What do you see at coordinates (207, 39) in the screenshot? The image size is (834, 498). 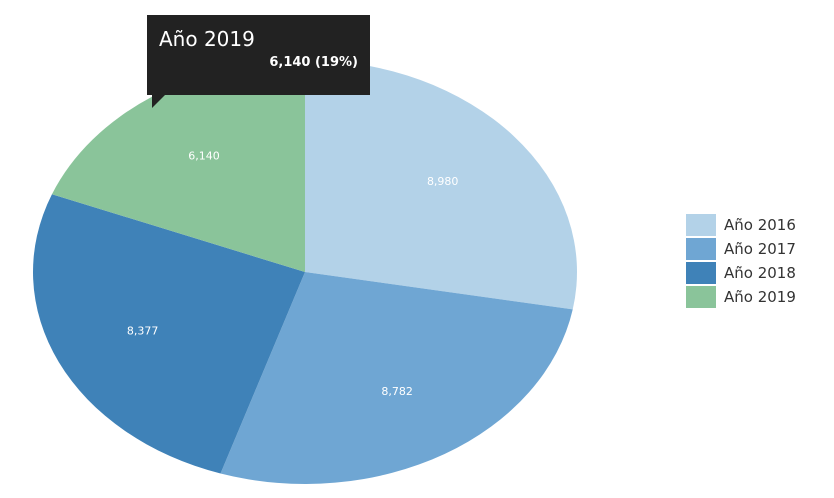 I see `tooltip-title: Año 2019` at bounding box center [207, 39].